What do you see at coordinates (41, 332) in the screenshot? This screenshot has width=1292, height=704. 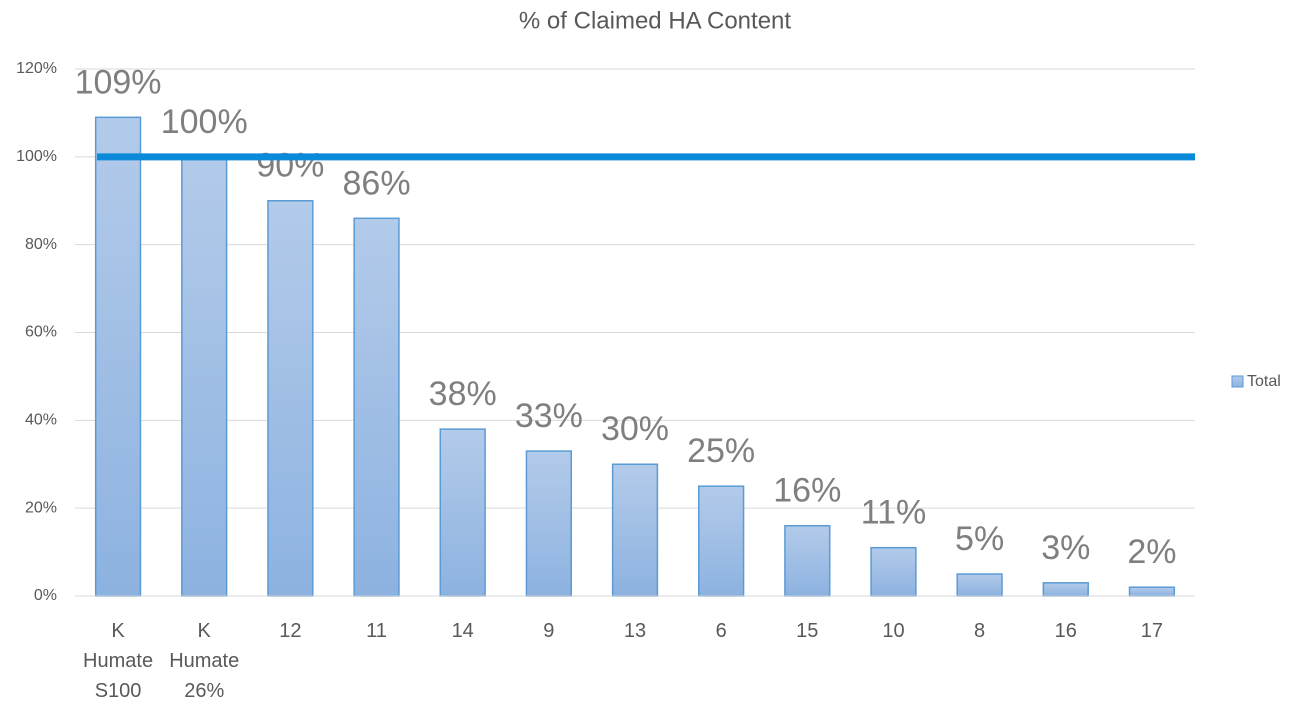 I see `y-tick-label: 60%` at bounding box center [41, 332].